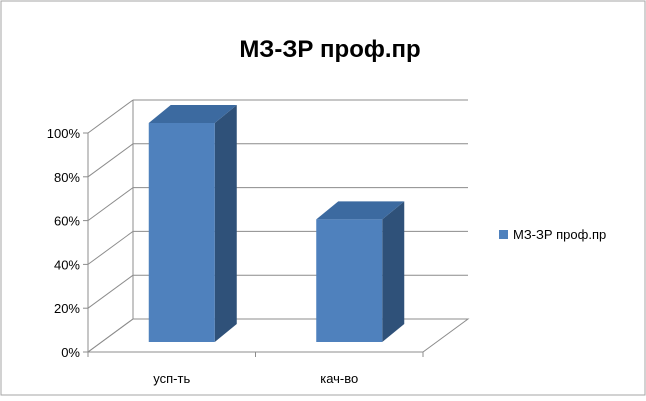 The image size is (646, 401). What do you see at coordinates (67, 308) in the screenshot?
I see `y-tick-label: 20%` at bounding box center [67, 308].